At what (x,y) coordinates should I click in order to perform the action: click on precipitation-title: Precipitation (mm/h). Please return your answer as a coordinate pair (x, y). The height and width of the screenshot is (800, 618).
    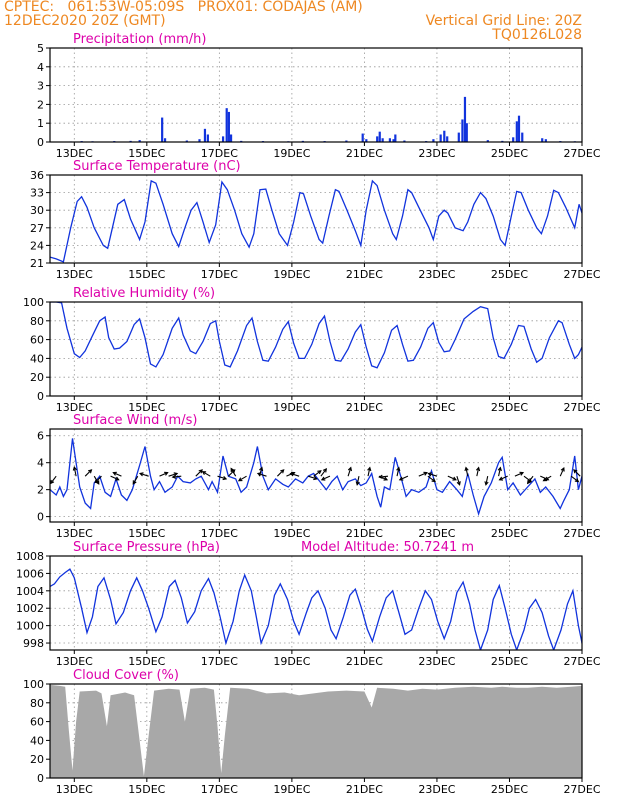
    Looking at the image, I should click on (139, 39).